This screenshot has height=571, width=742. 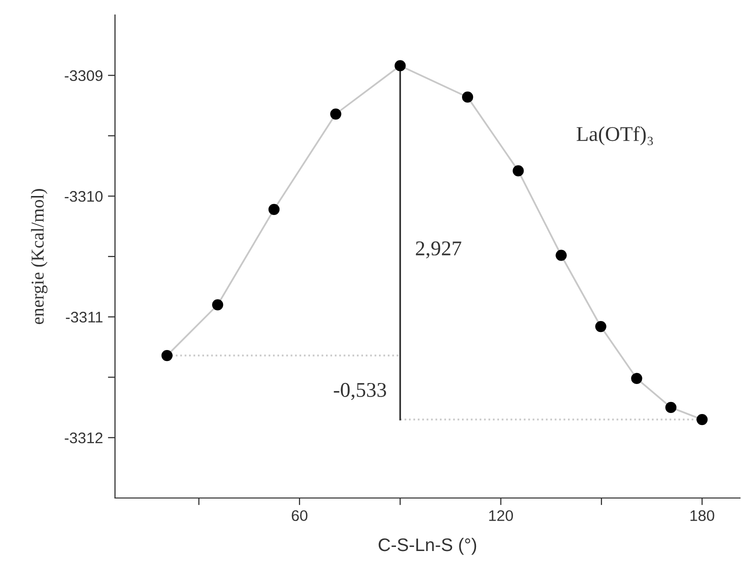 I want to click on y-tick-label: -3312, so click(x=83, y=438).